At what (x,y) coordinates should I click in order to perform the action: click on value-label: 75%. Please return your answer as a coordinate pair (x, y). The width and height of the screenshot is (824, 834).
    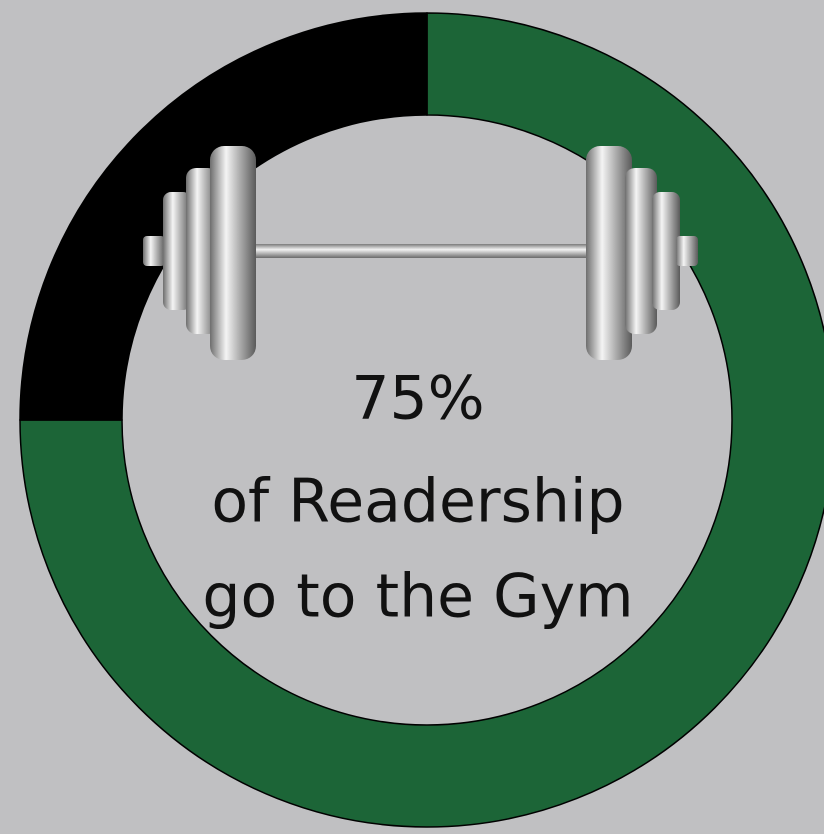
    Looking at the image, I should click on (417, 399).